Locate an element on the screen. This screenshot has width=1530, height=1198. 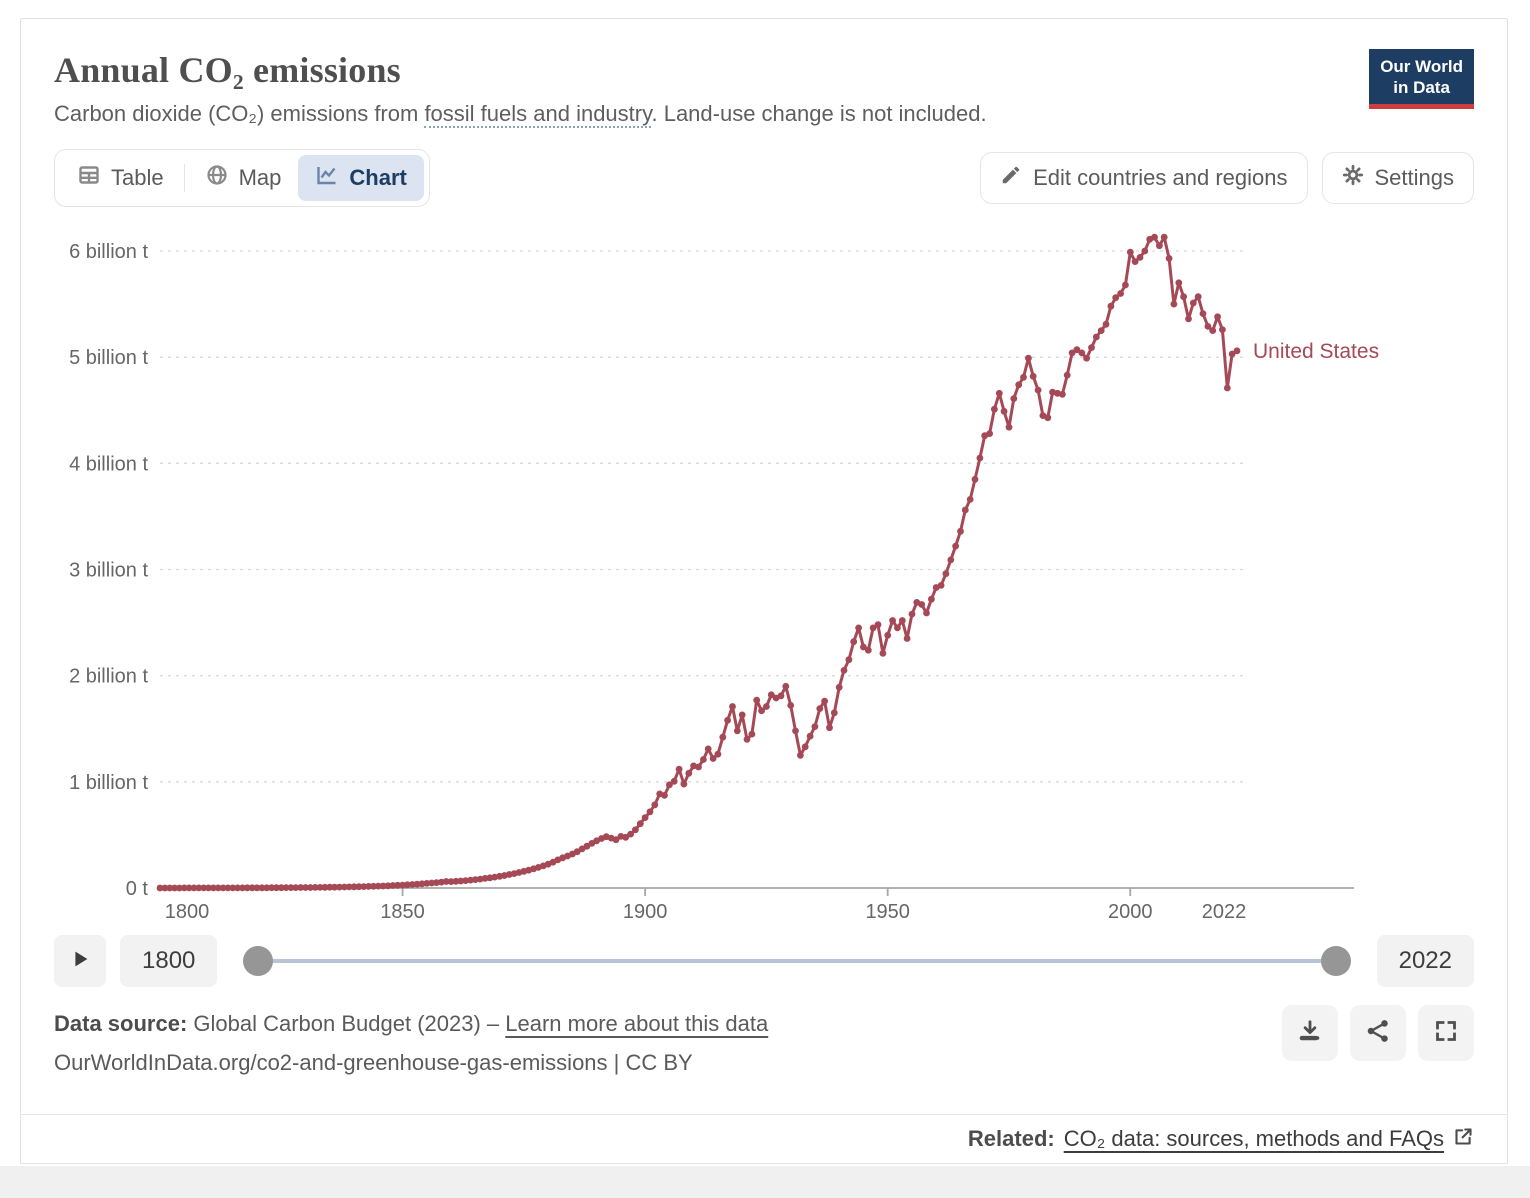
gear-icon is located at coordinates (1353, 178).